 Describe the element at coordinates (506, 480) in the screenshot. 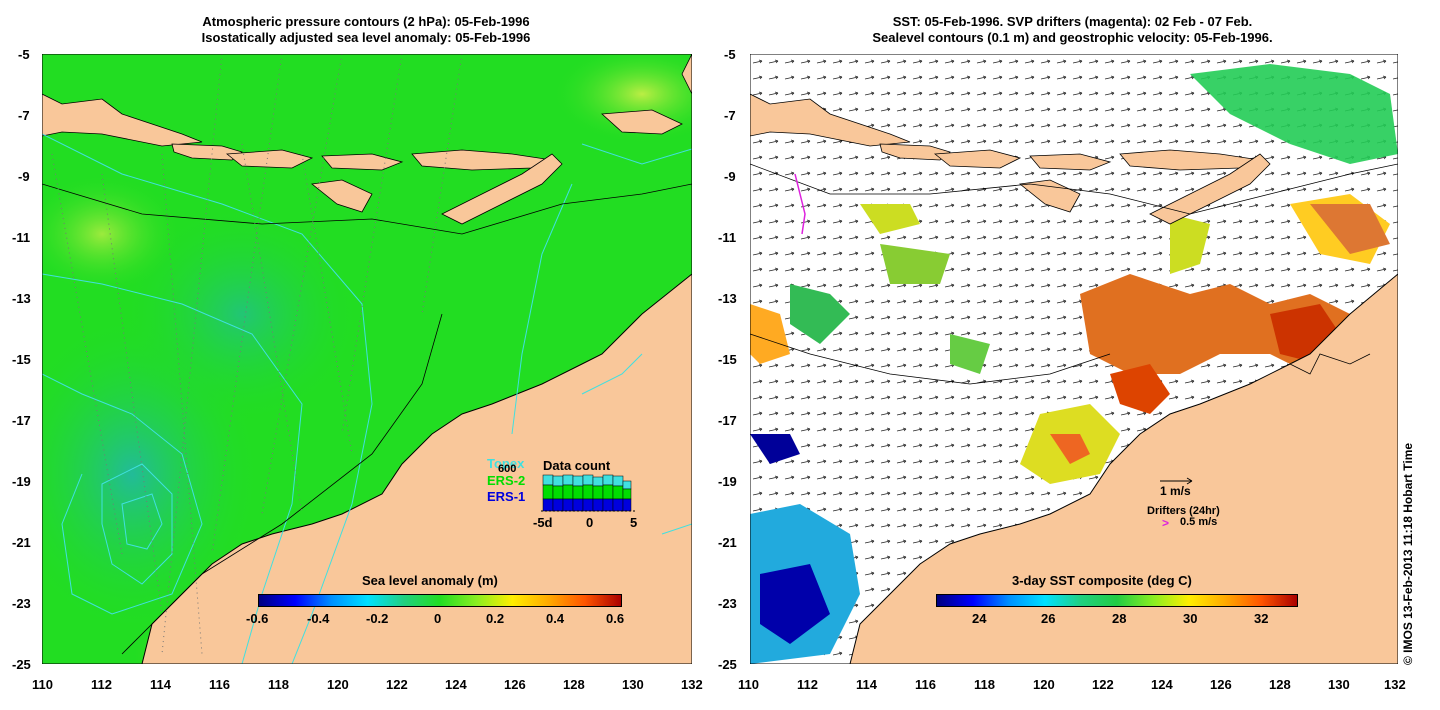

I see `legend-ers2: ERS-2` at that location.